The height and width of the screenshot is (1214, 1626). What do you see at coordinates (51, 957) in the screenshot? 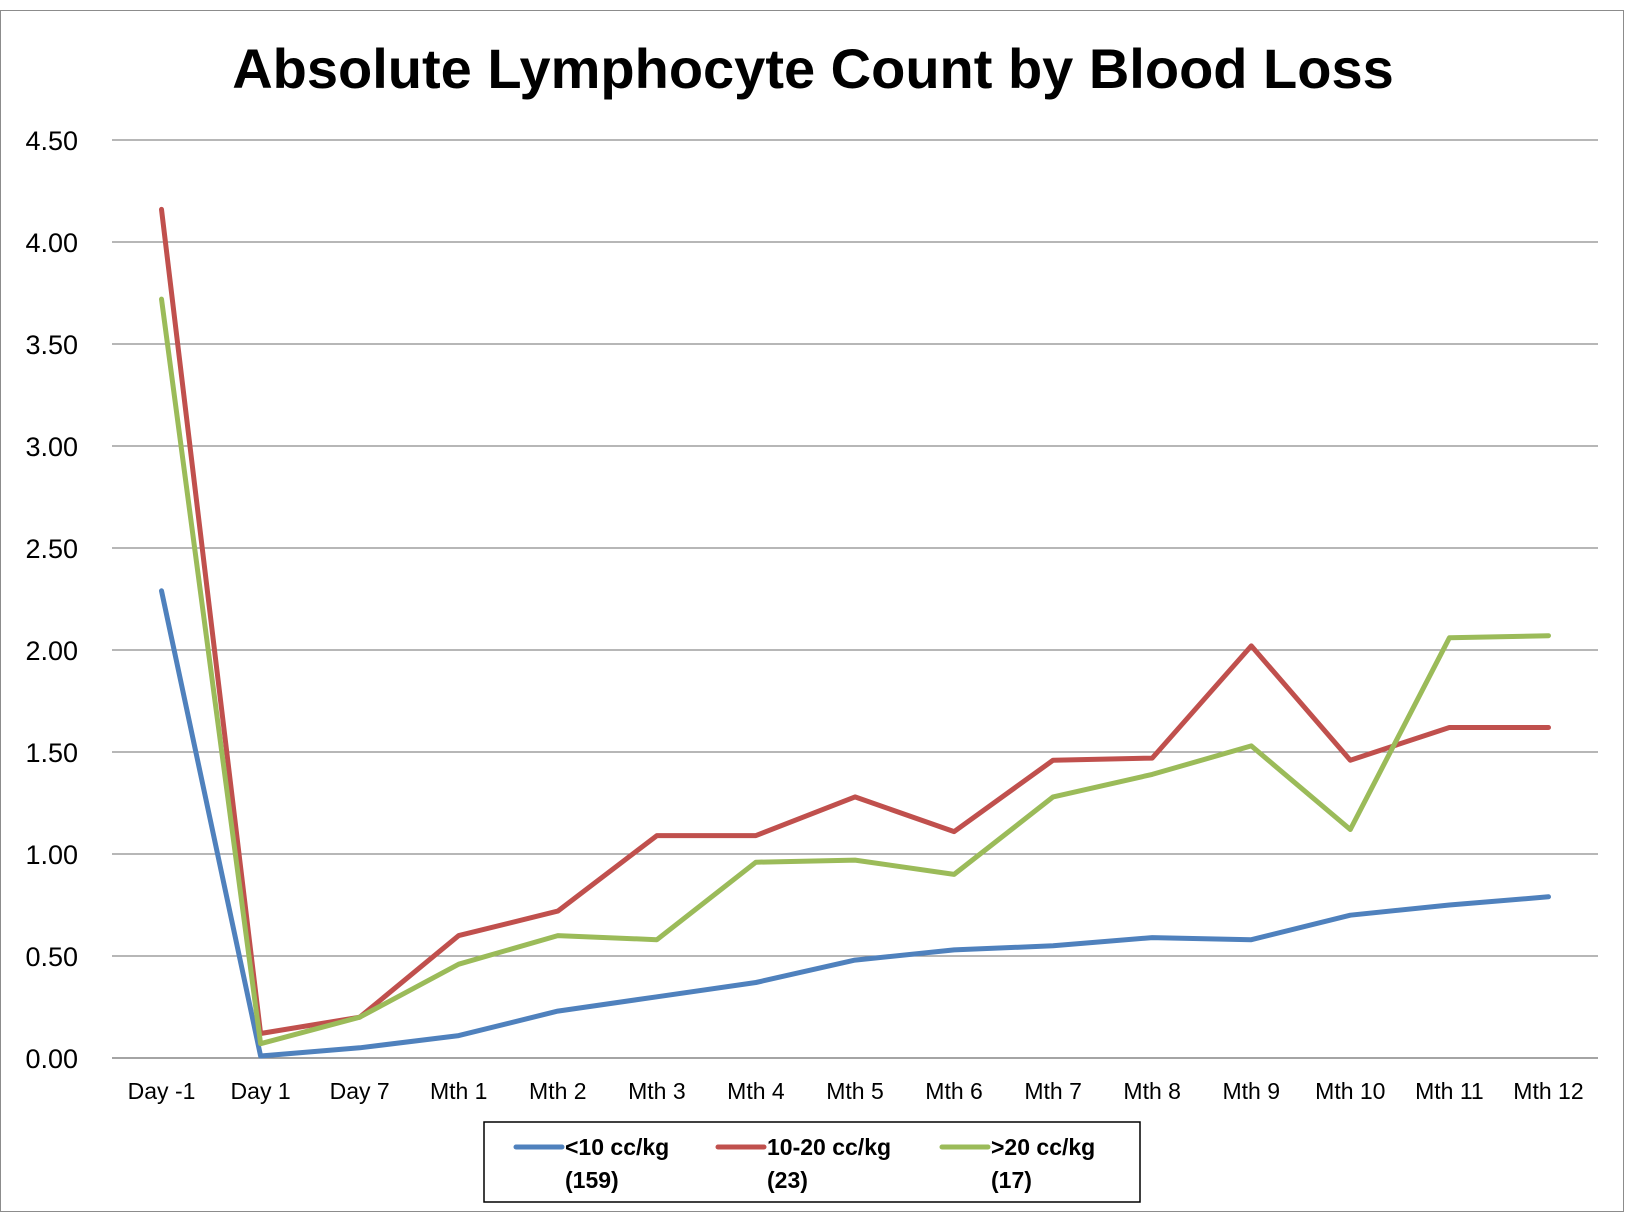
I see `y-tick-label: 0.50` at bounding box center [51, 957].